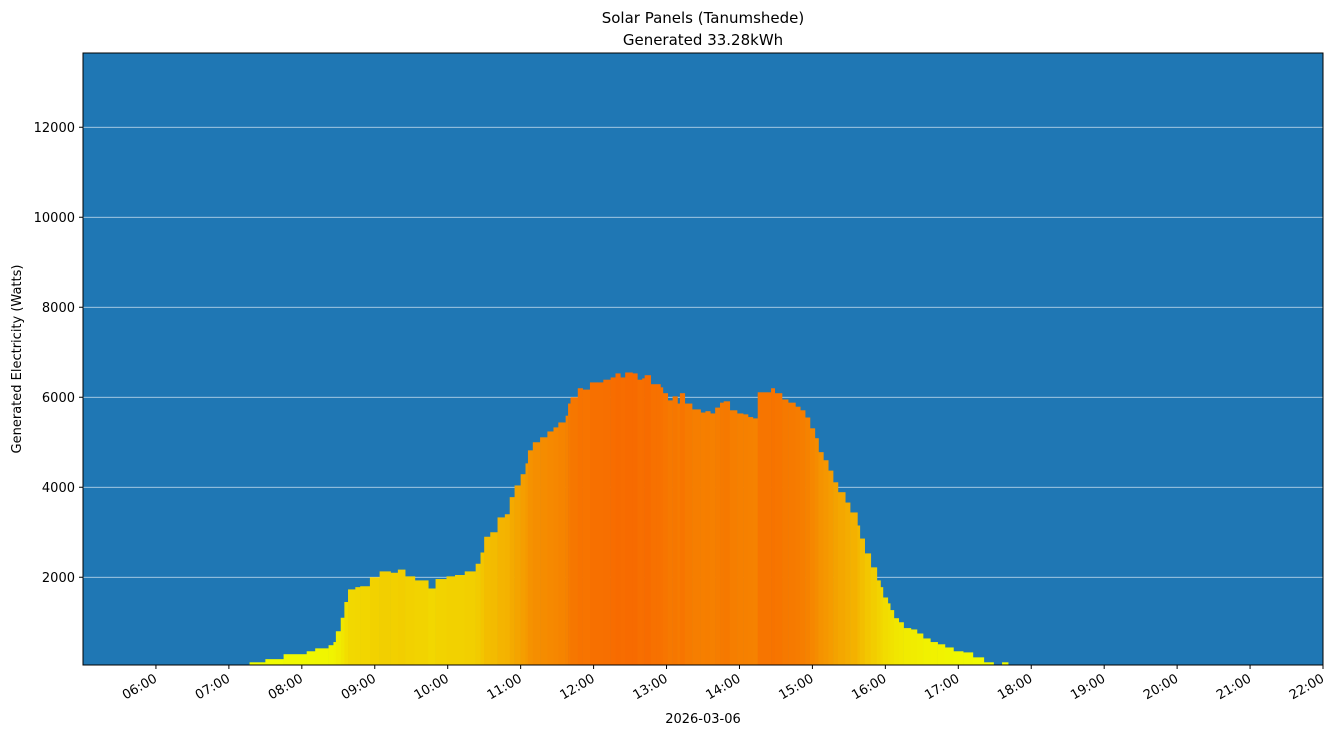  I want to click on y-tick-label: 4000, so click(58, 488).